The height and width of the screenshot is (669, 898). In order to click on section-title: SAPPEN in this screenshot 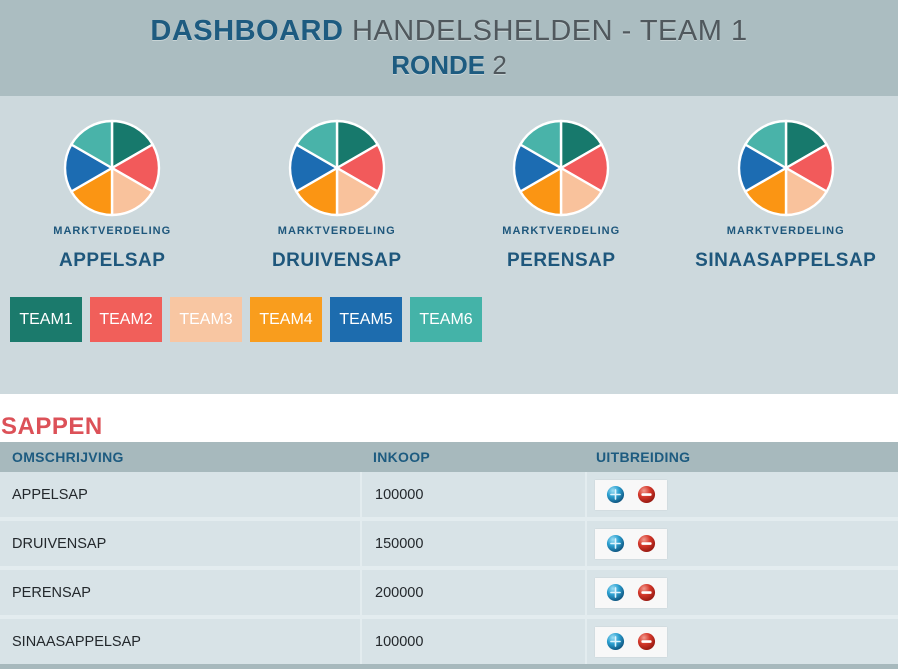, I will do `click(52, 426)`.